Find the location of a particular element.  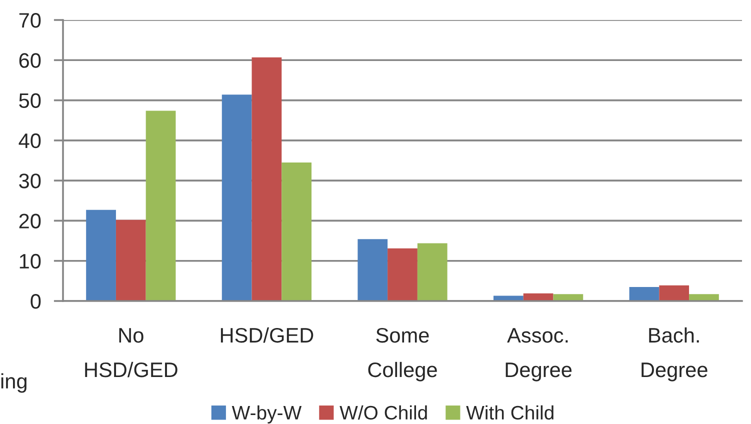

x-tick-label: Some College is located at coordinates (402, 355).